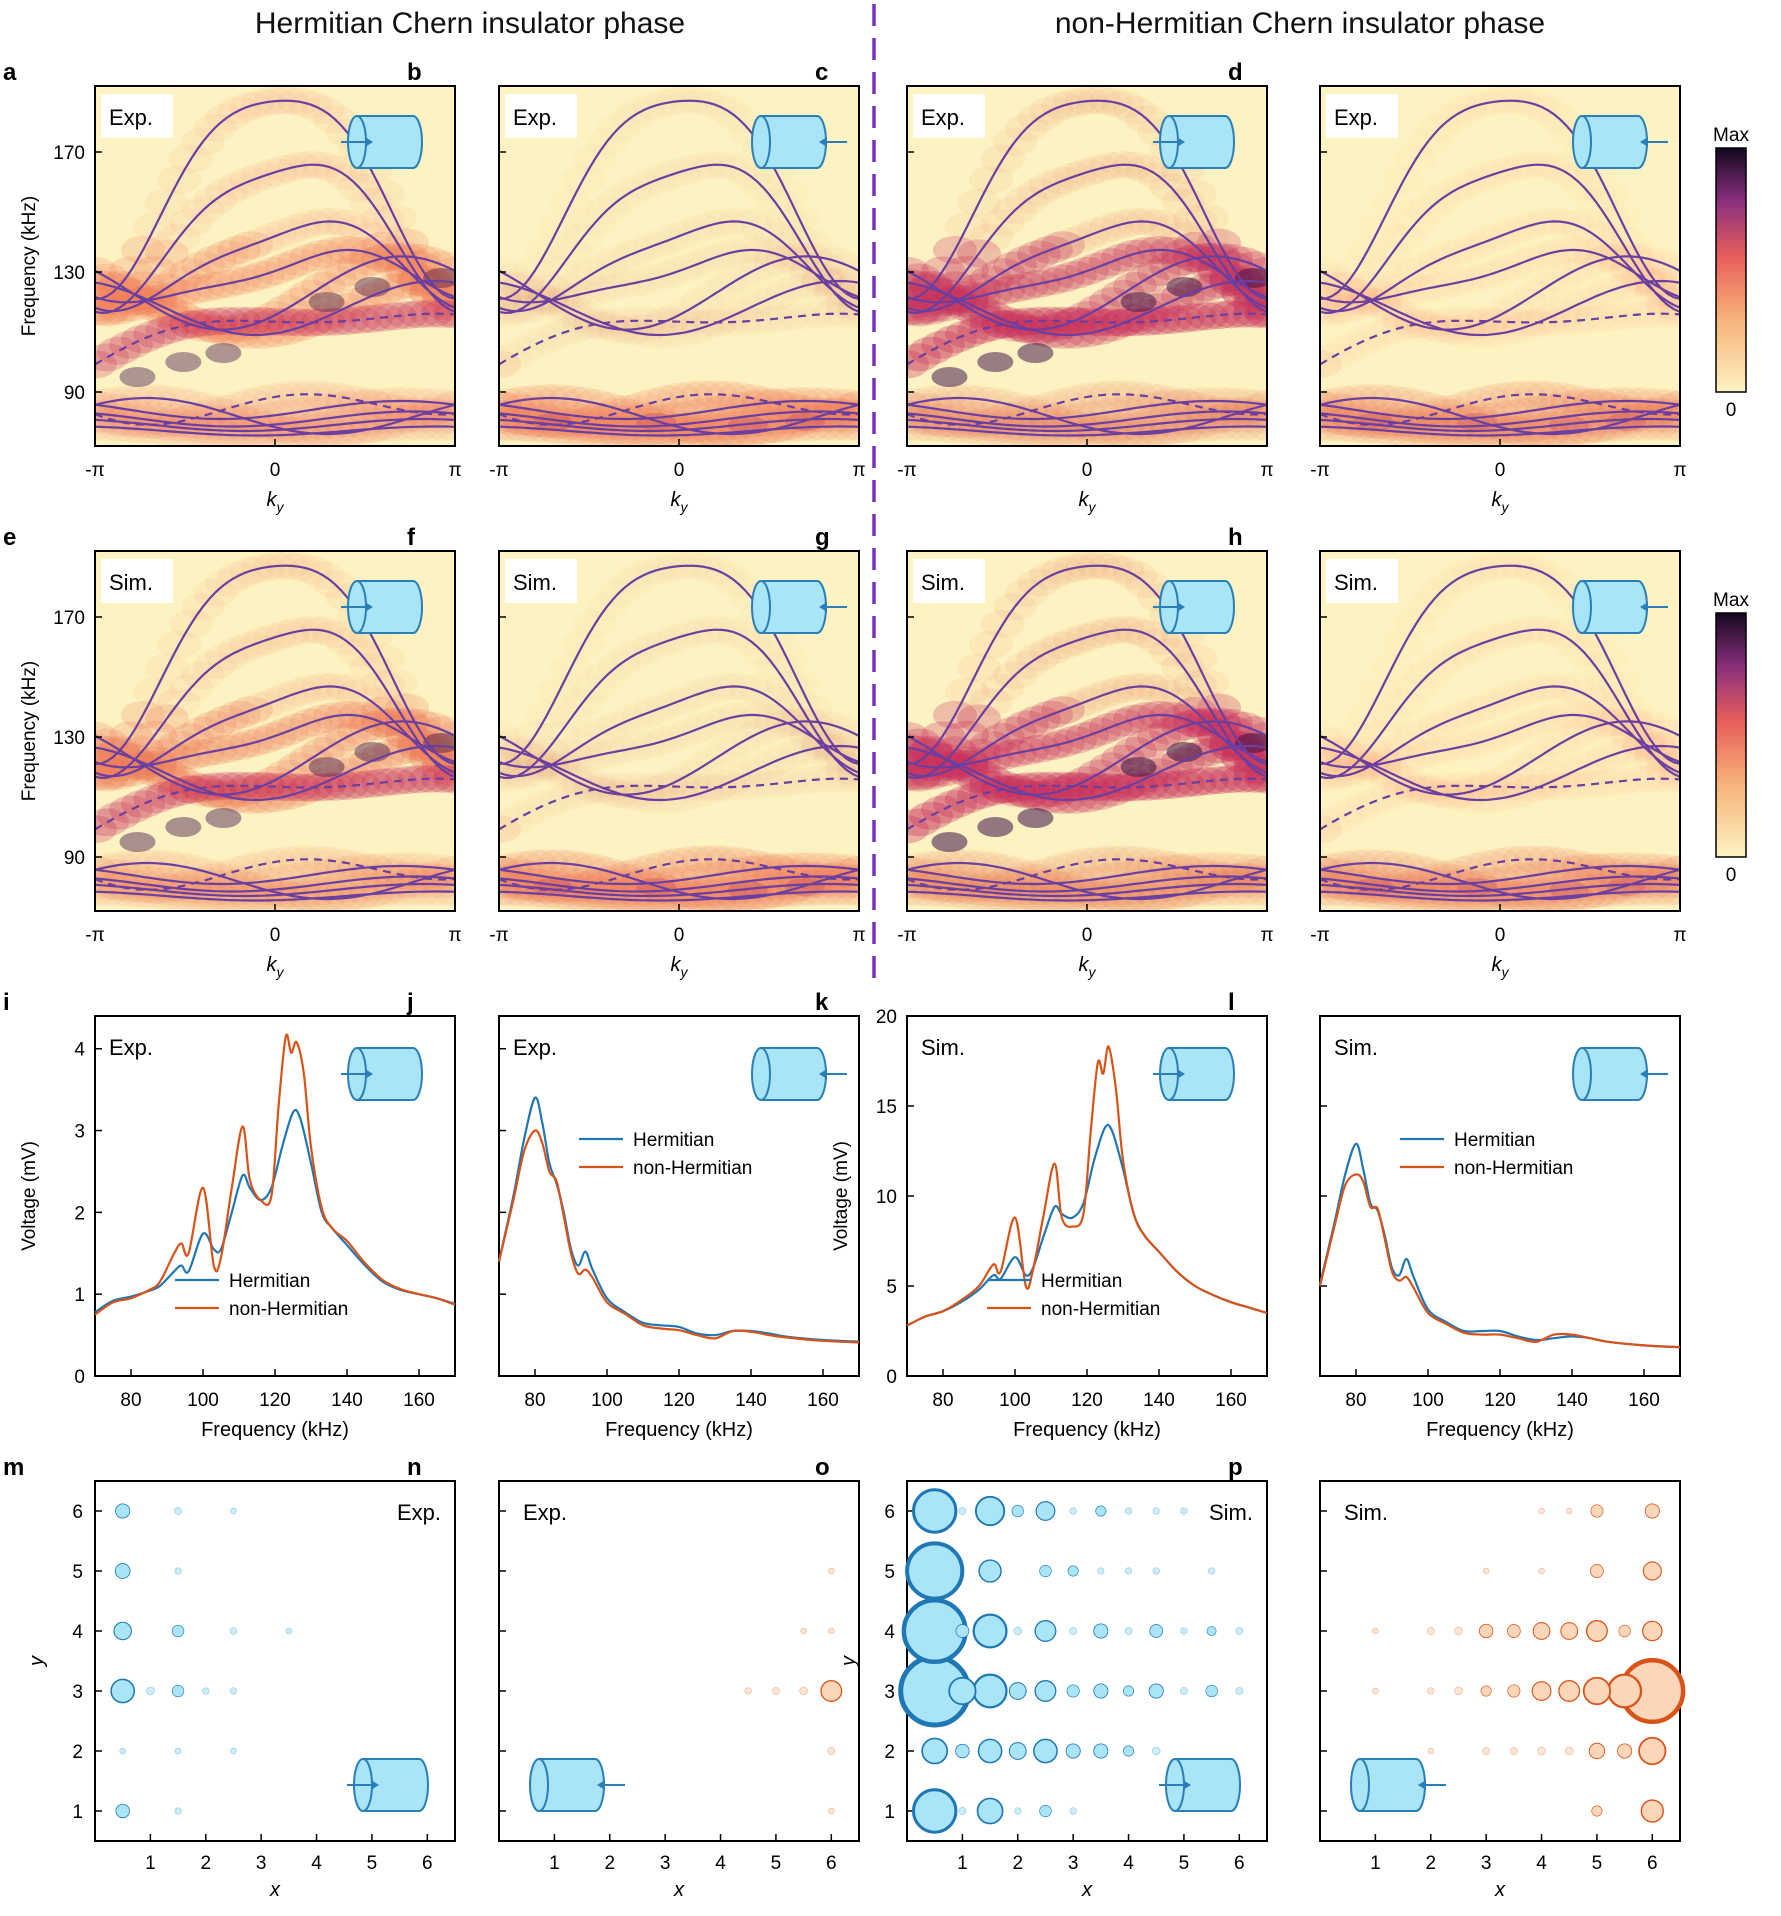  What do you see at coordinates (150, 1863) in the screenshot?
I see `xtick-label: 1` at bounding box center [150, 1863].